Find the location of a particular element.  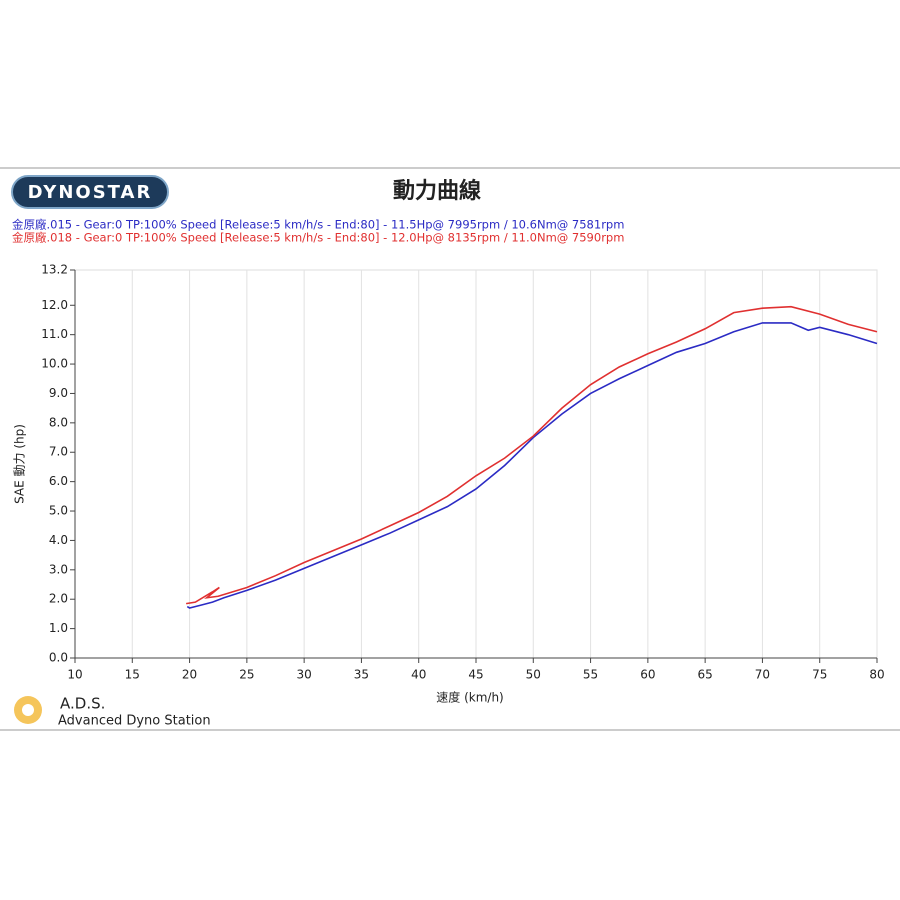

y-axis-label: SAE 動力 (hp) is located at coordinates (20, 464).